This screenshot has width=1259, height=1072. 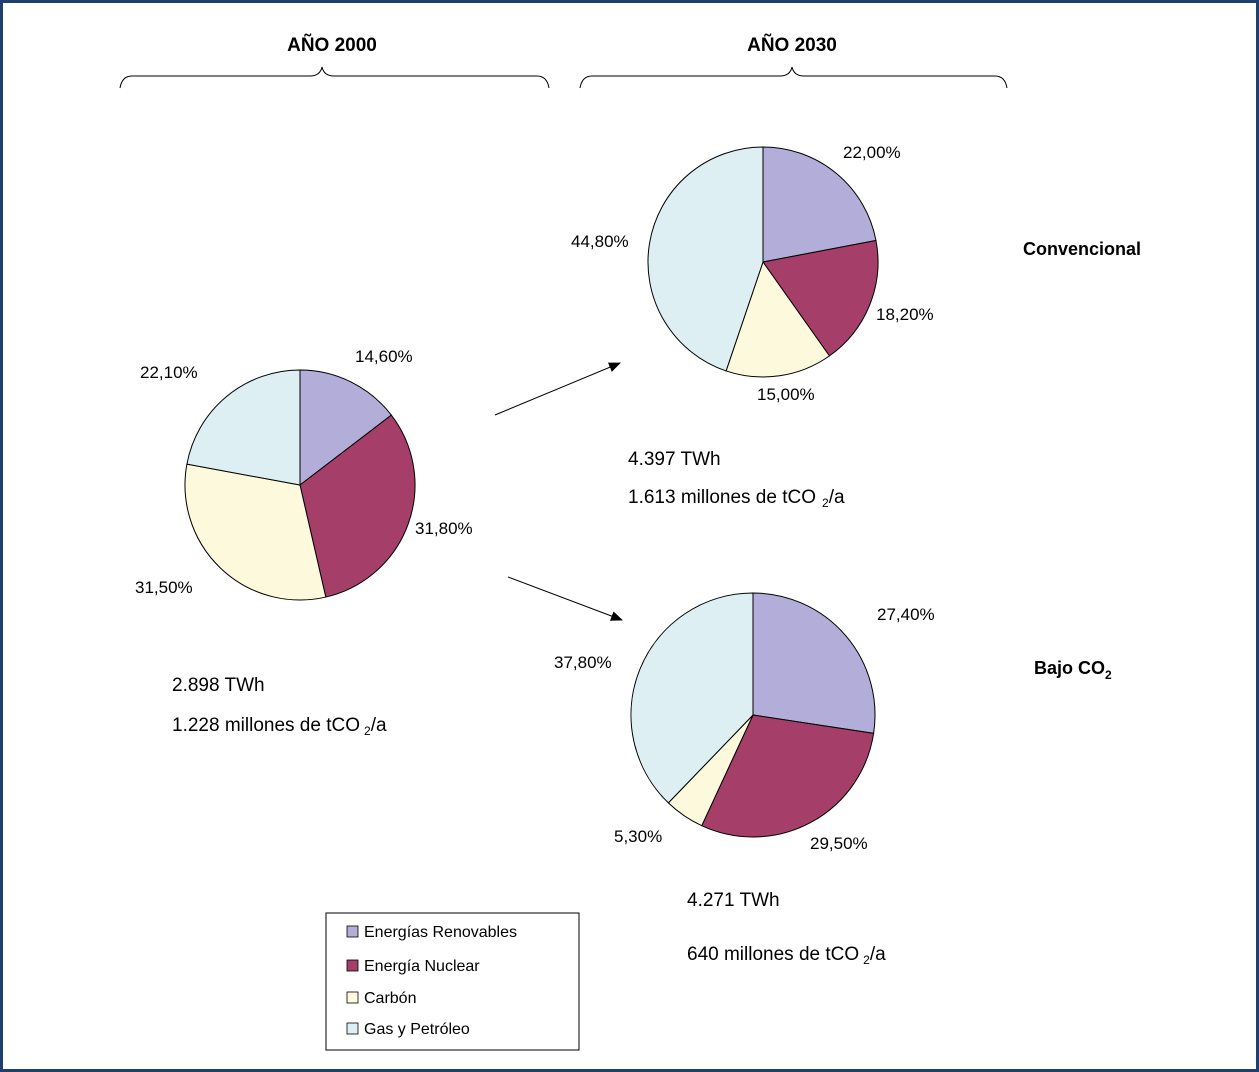 What do you see at coordinates (793, 77) in the screenshot?
I see `brace-2030` at bounding box center [793, 77].